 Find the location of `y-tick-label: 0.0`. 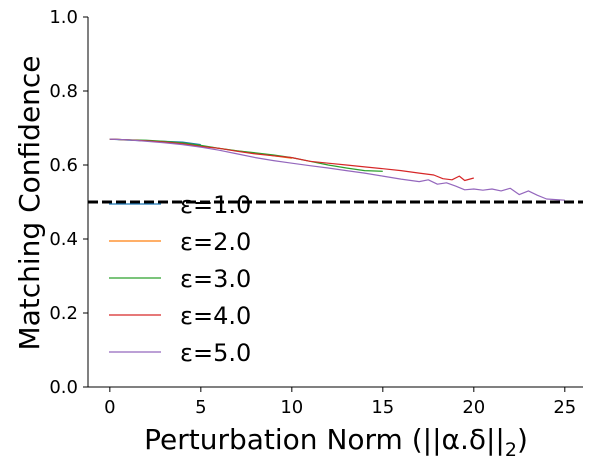

y-tick-label: 0.0 is located at coordinates (63, 387).